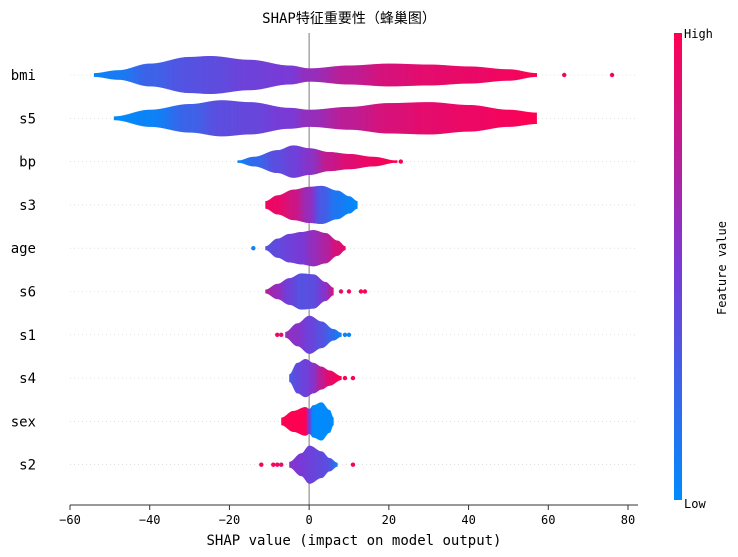 The image size is (738, 557). I want to click on colorbar, so click(678, 266).